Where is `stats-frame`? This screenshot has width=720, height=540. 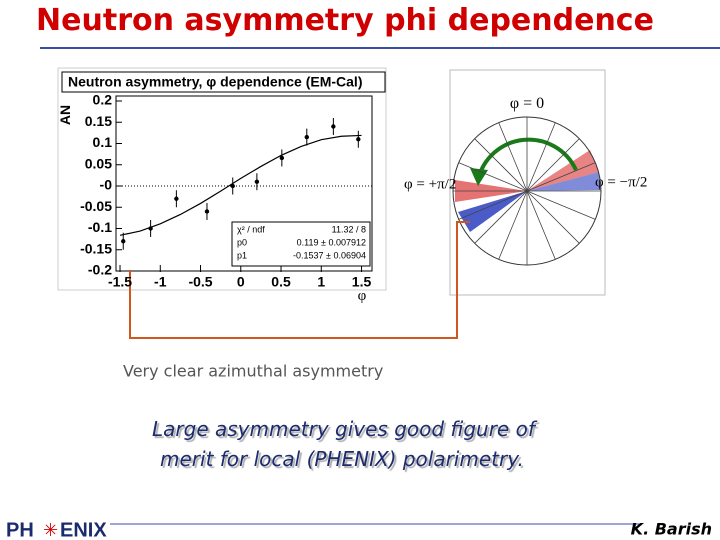
stats-frame is located at coordinates (301, 244).